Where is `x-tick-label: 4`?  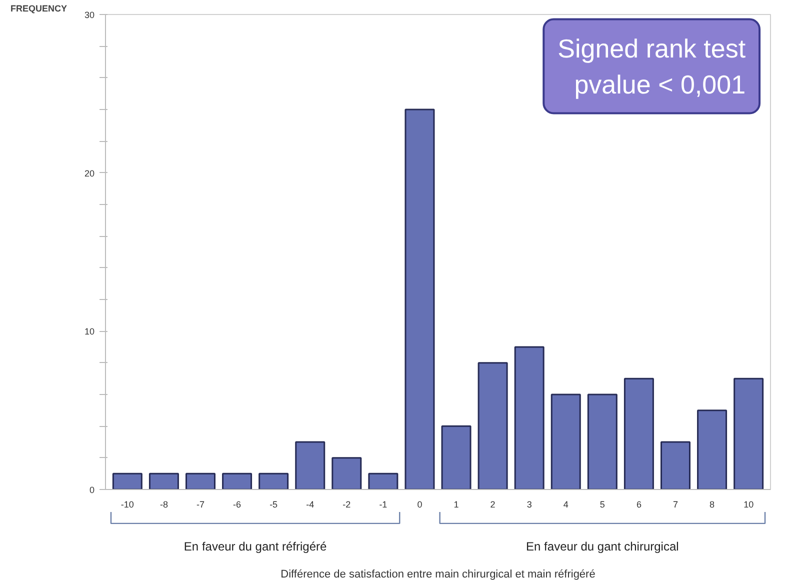
x-tick-label: 4 is located at coordinates (565, 505).